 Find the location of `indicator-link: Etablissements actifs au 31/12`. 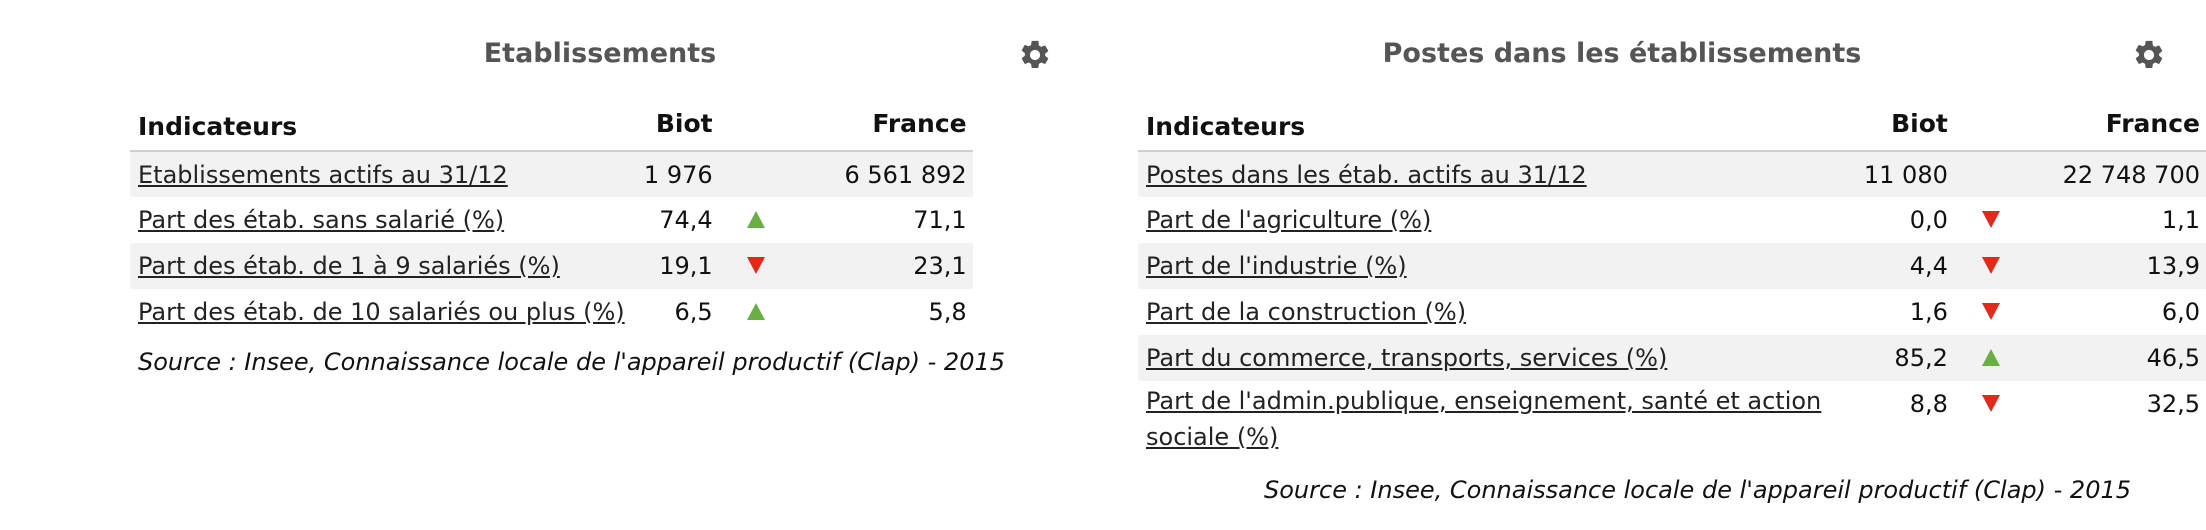

indicator-link: Etablissements actifs au 31/12 is located at coordinates (323, 175).